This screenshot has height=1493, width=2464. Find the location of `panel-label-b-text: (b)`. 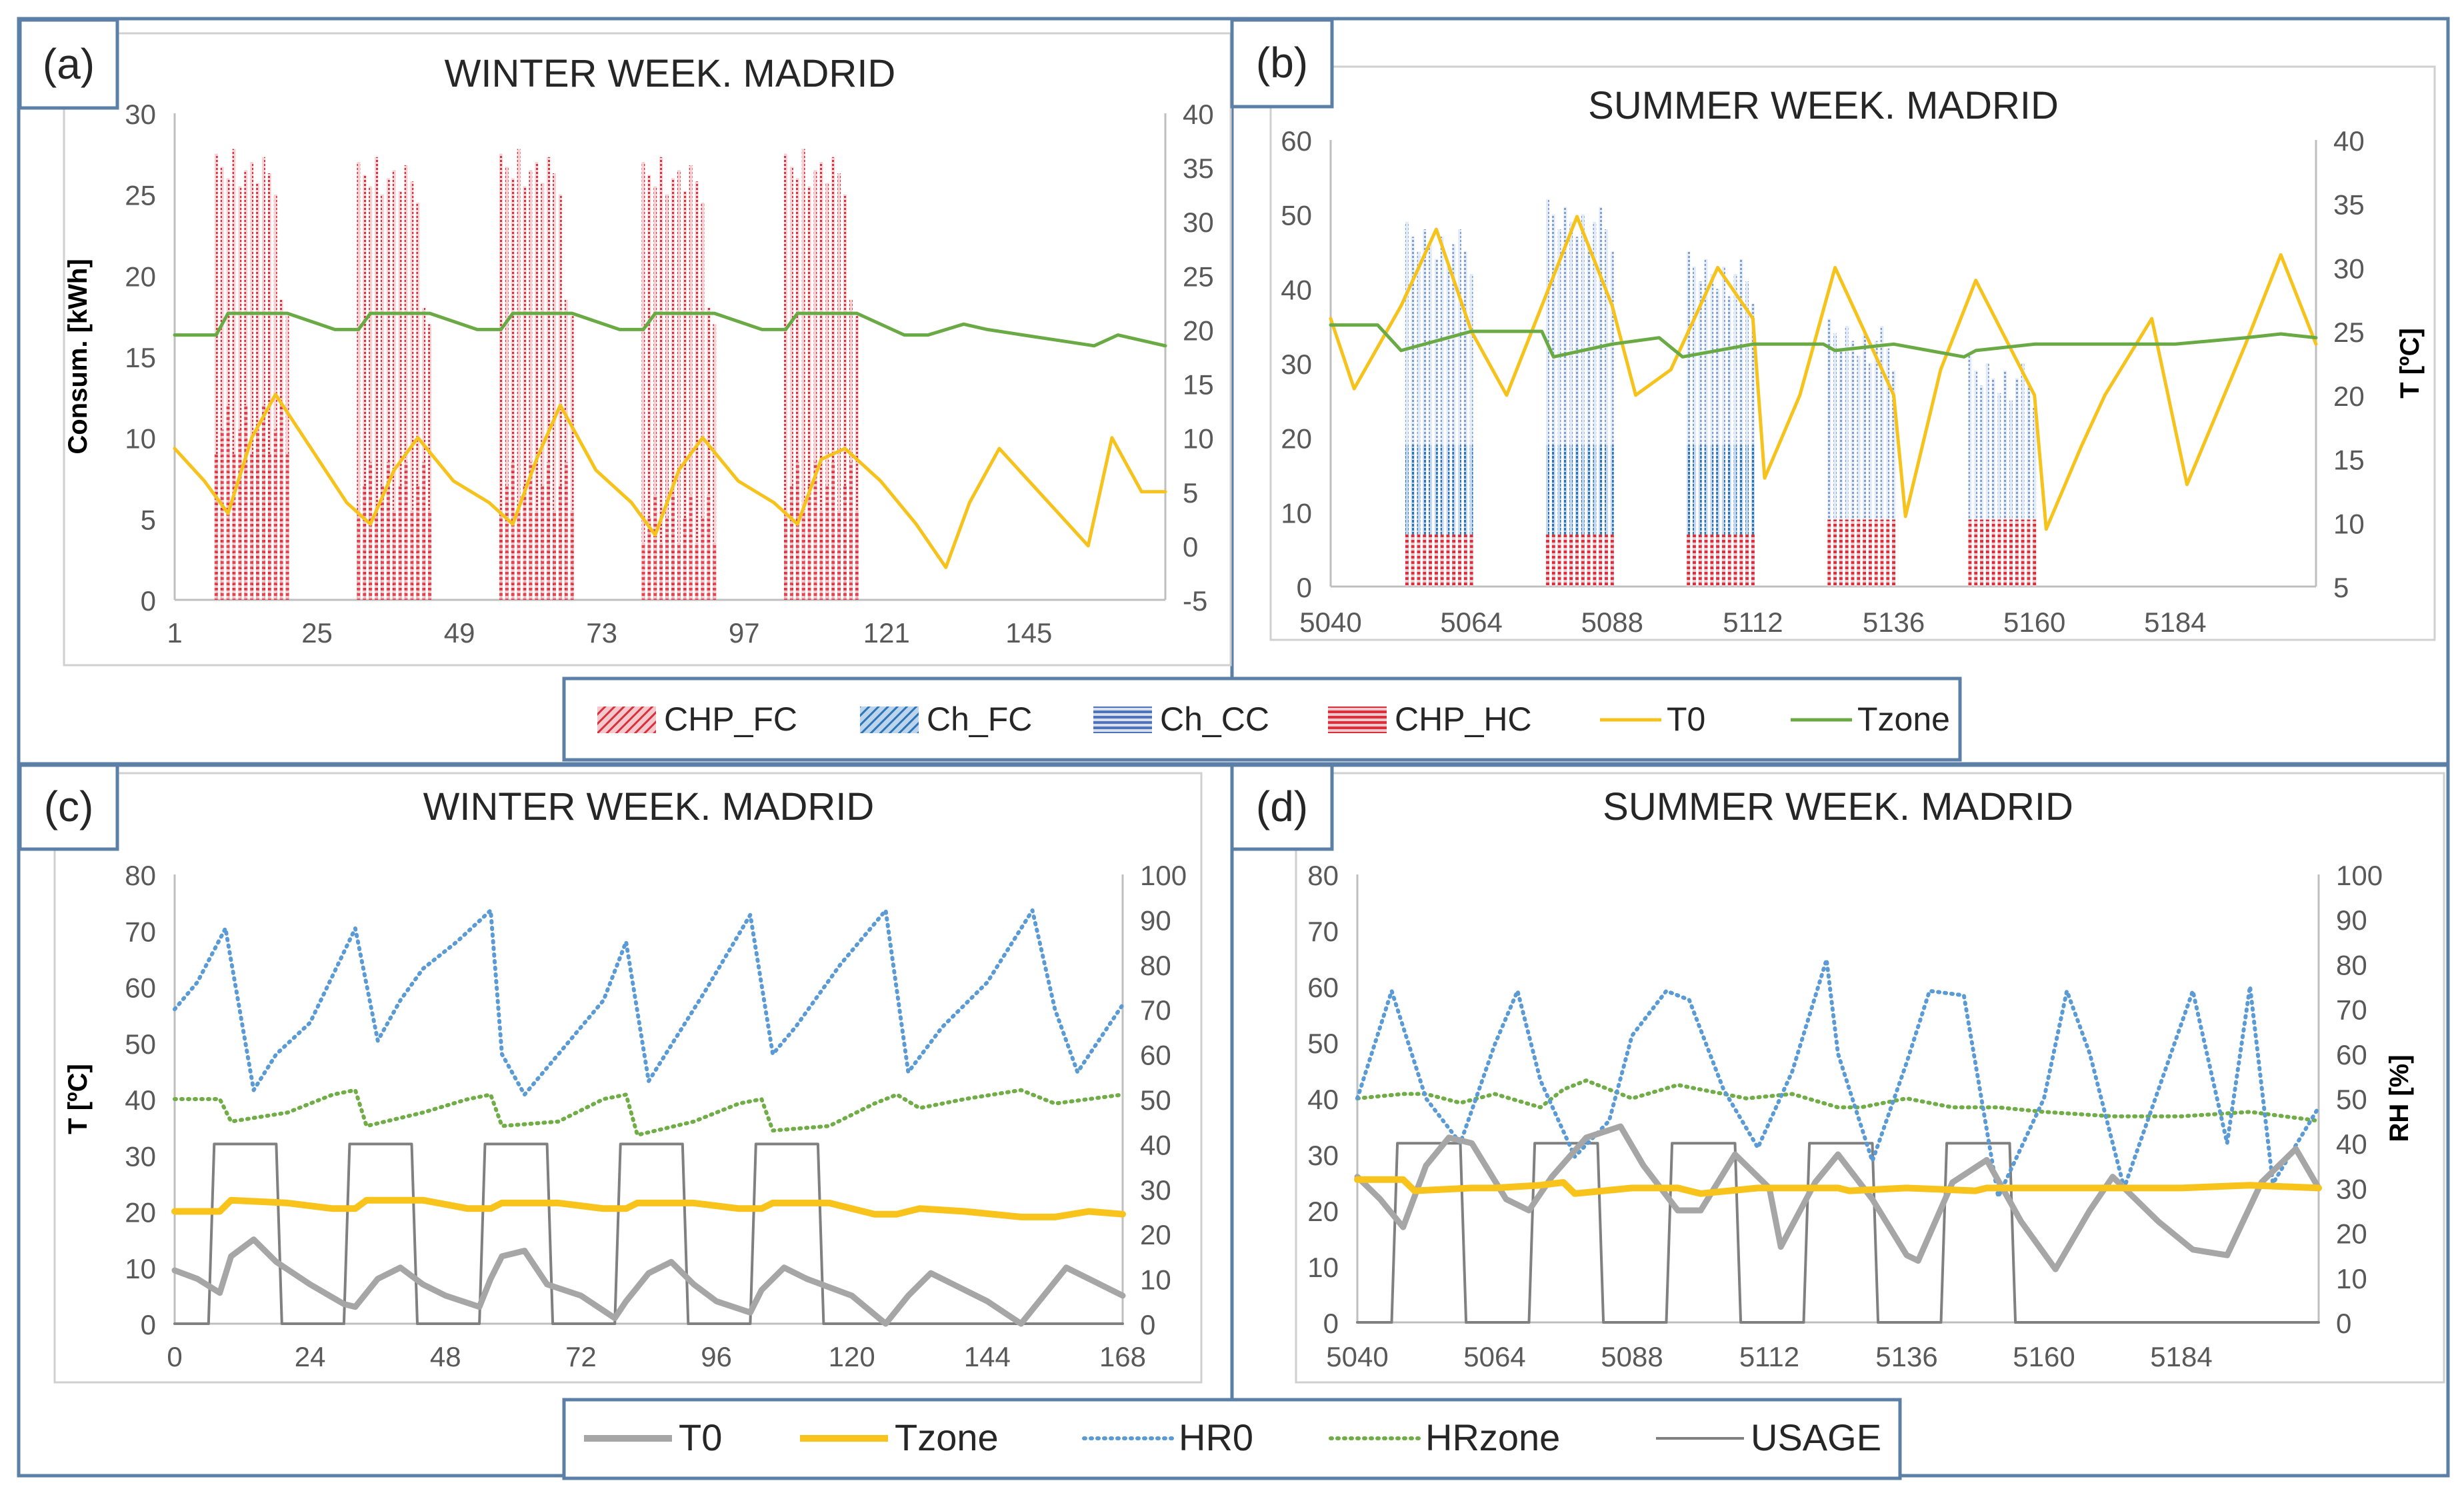

panel-label-b-text: (b) is located at coordinates (1282, 63).